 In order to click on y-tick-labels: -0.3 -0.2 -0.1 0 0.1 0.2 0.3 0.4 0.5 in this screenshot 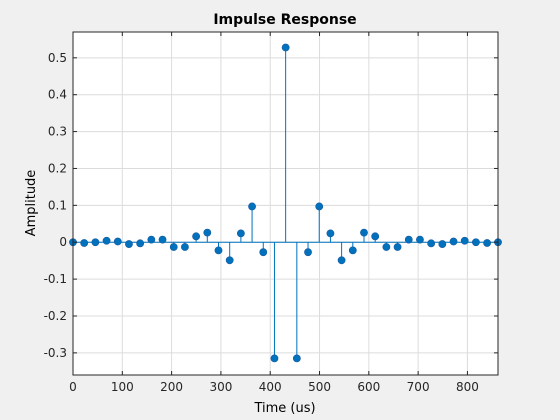, I will do `click(55, 205)`.